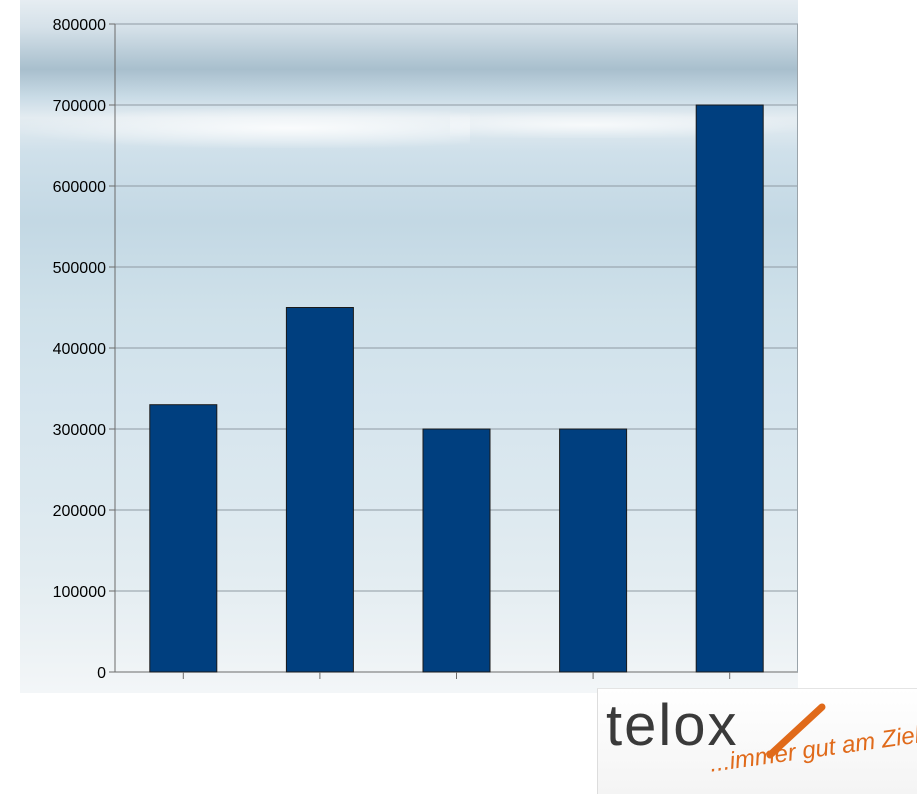 This screenshot has height=794, width=917. What do you see at coordinates (79, 511) in the screenshot?
I see `y-tick-label: 200000` at bounding box center [79, 511].